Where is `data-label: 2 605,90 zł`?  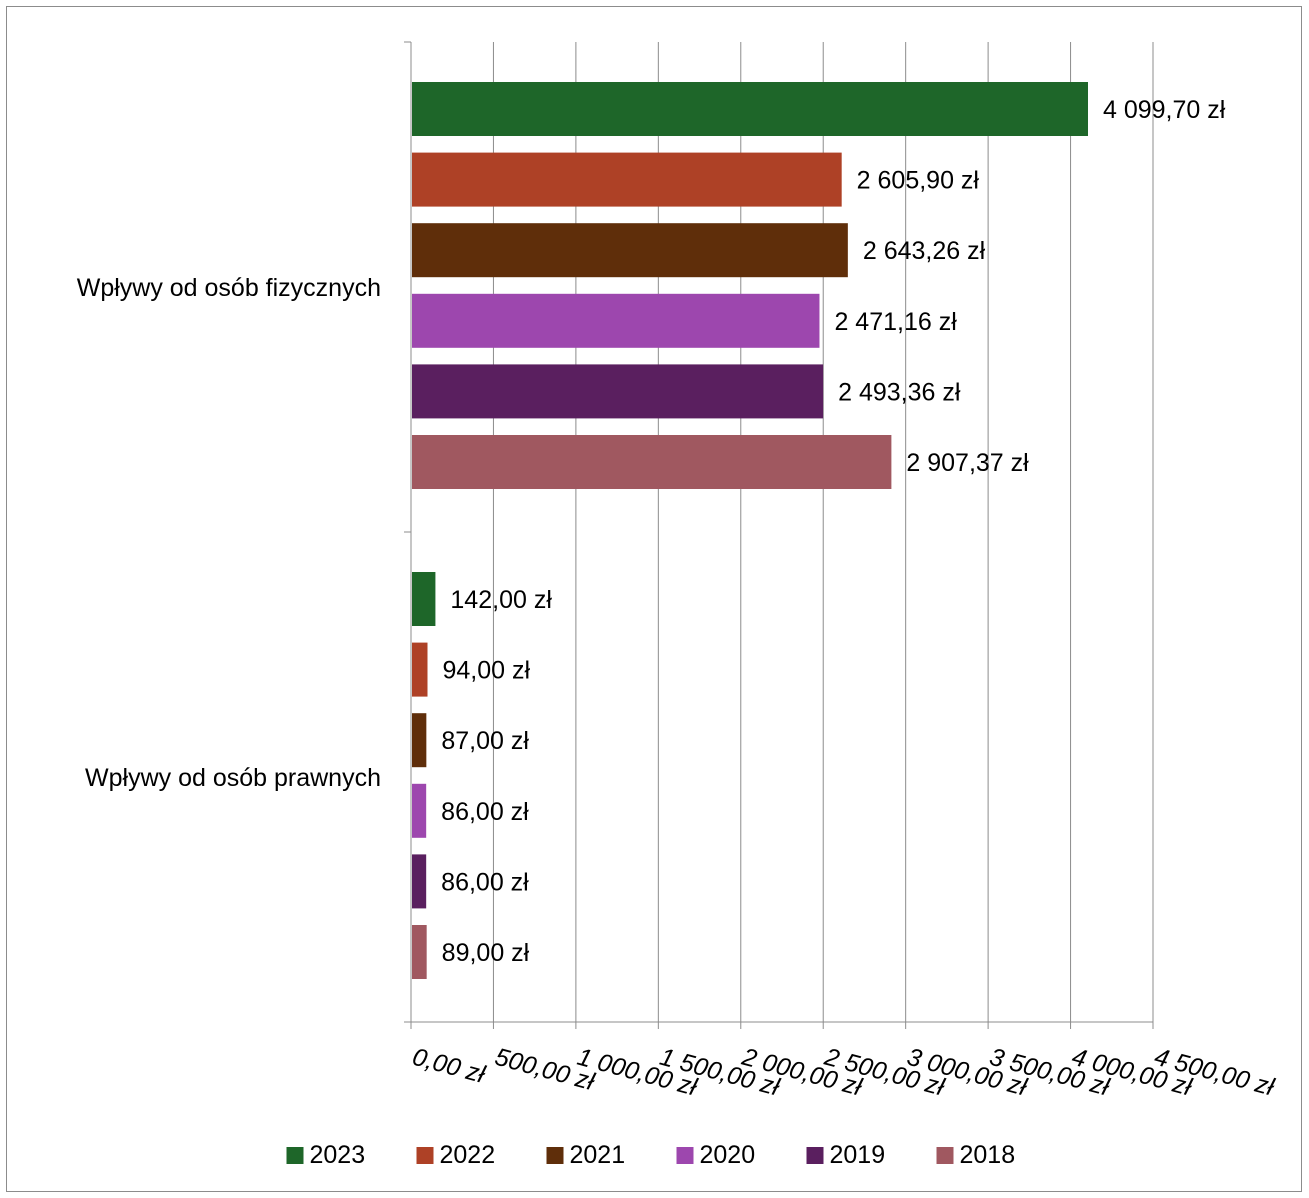
data-label: 2 605,90 zł is located at coordinates (918, 181).